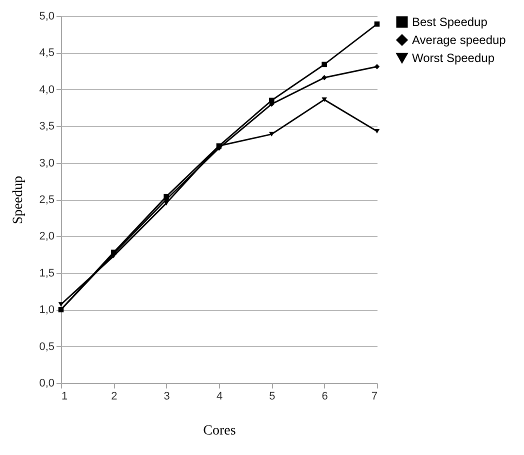  What do you see at coordinates (219, 431) in the screenshot?
I see `x-axis-title: Cores` at bounding box center [219, 431].